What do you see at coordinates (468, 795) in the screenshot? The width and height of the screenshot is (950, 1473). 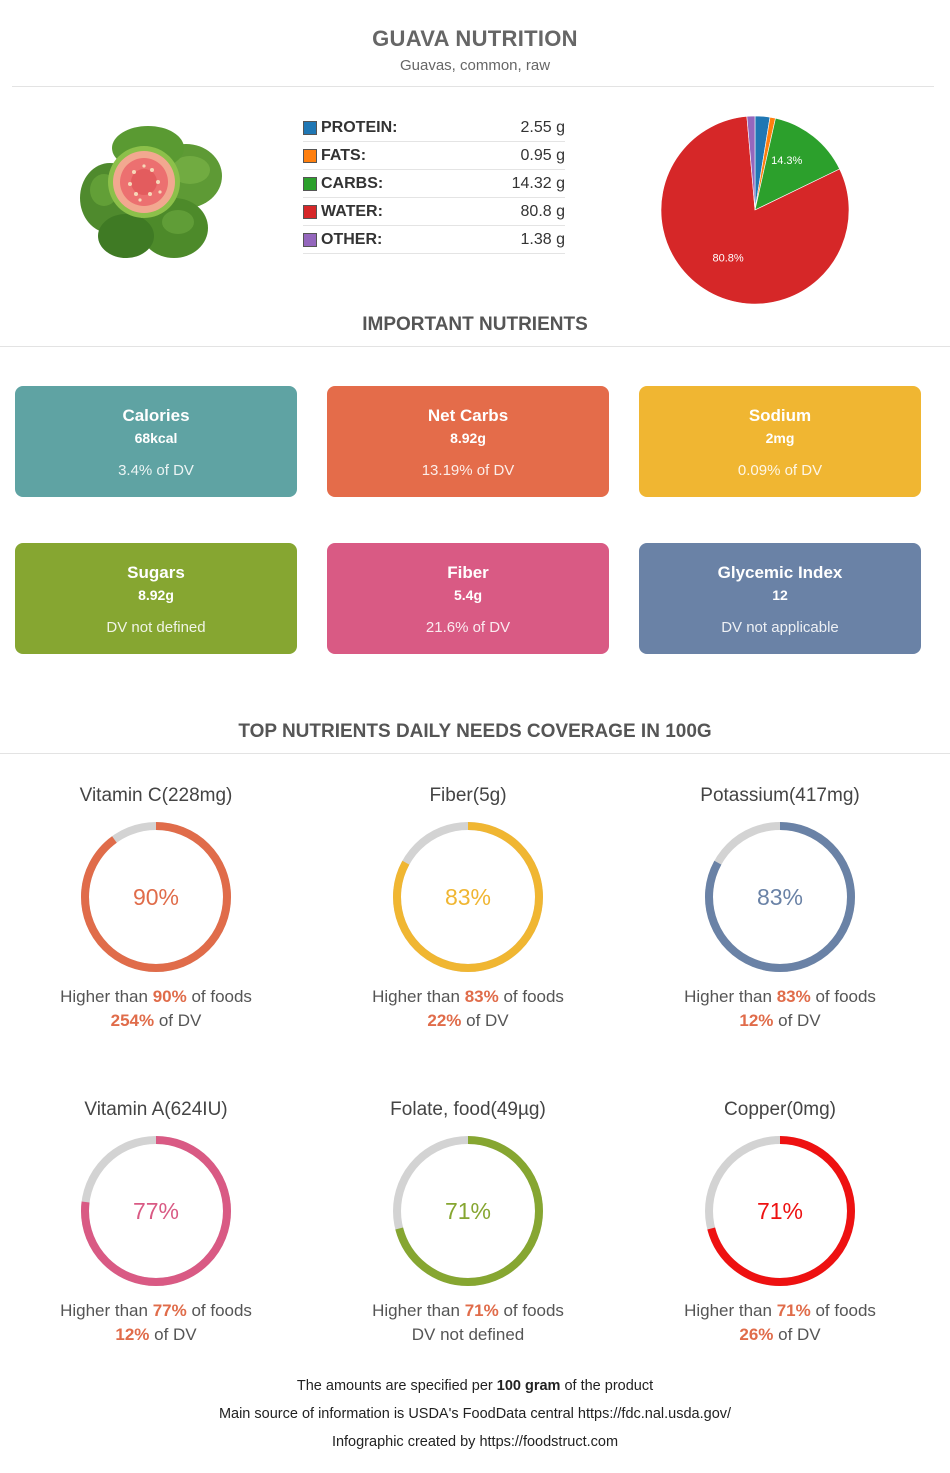 I see `gauge-name: Fiber(5g)` at bounding box center [468, 795].